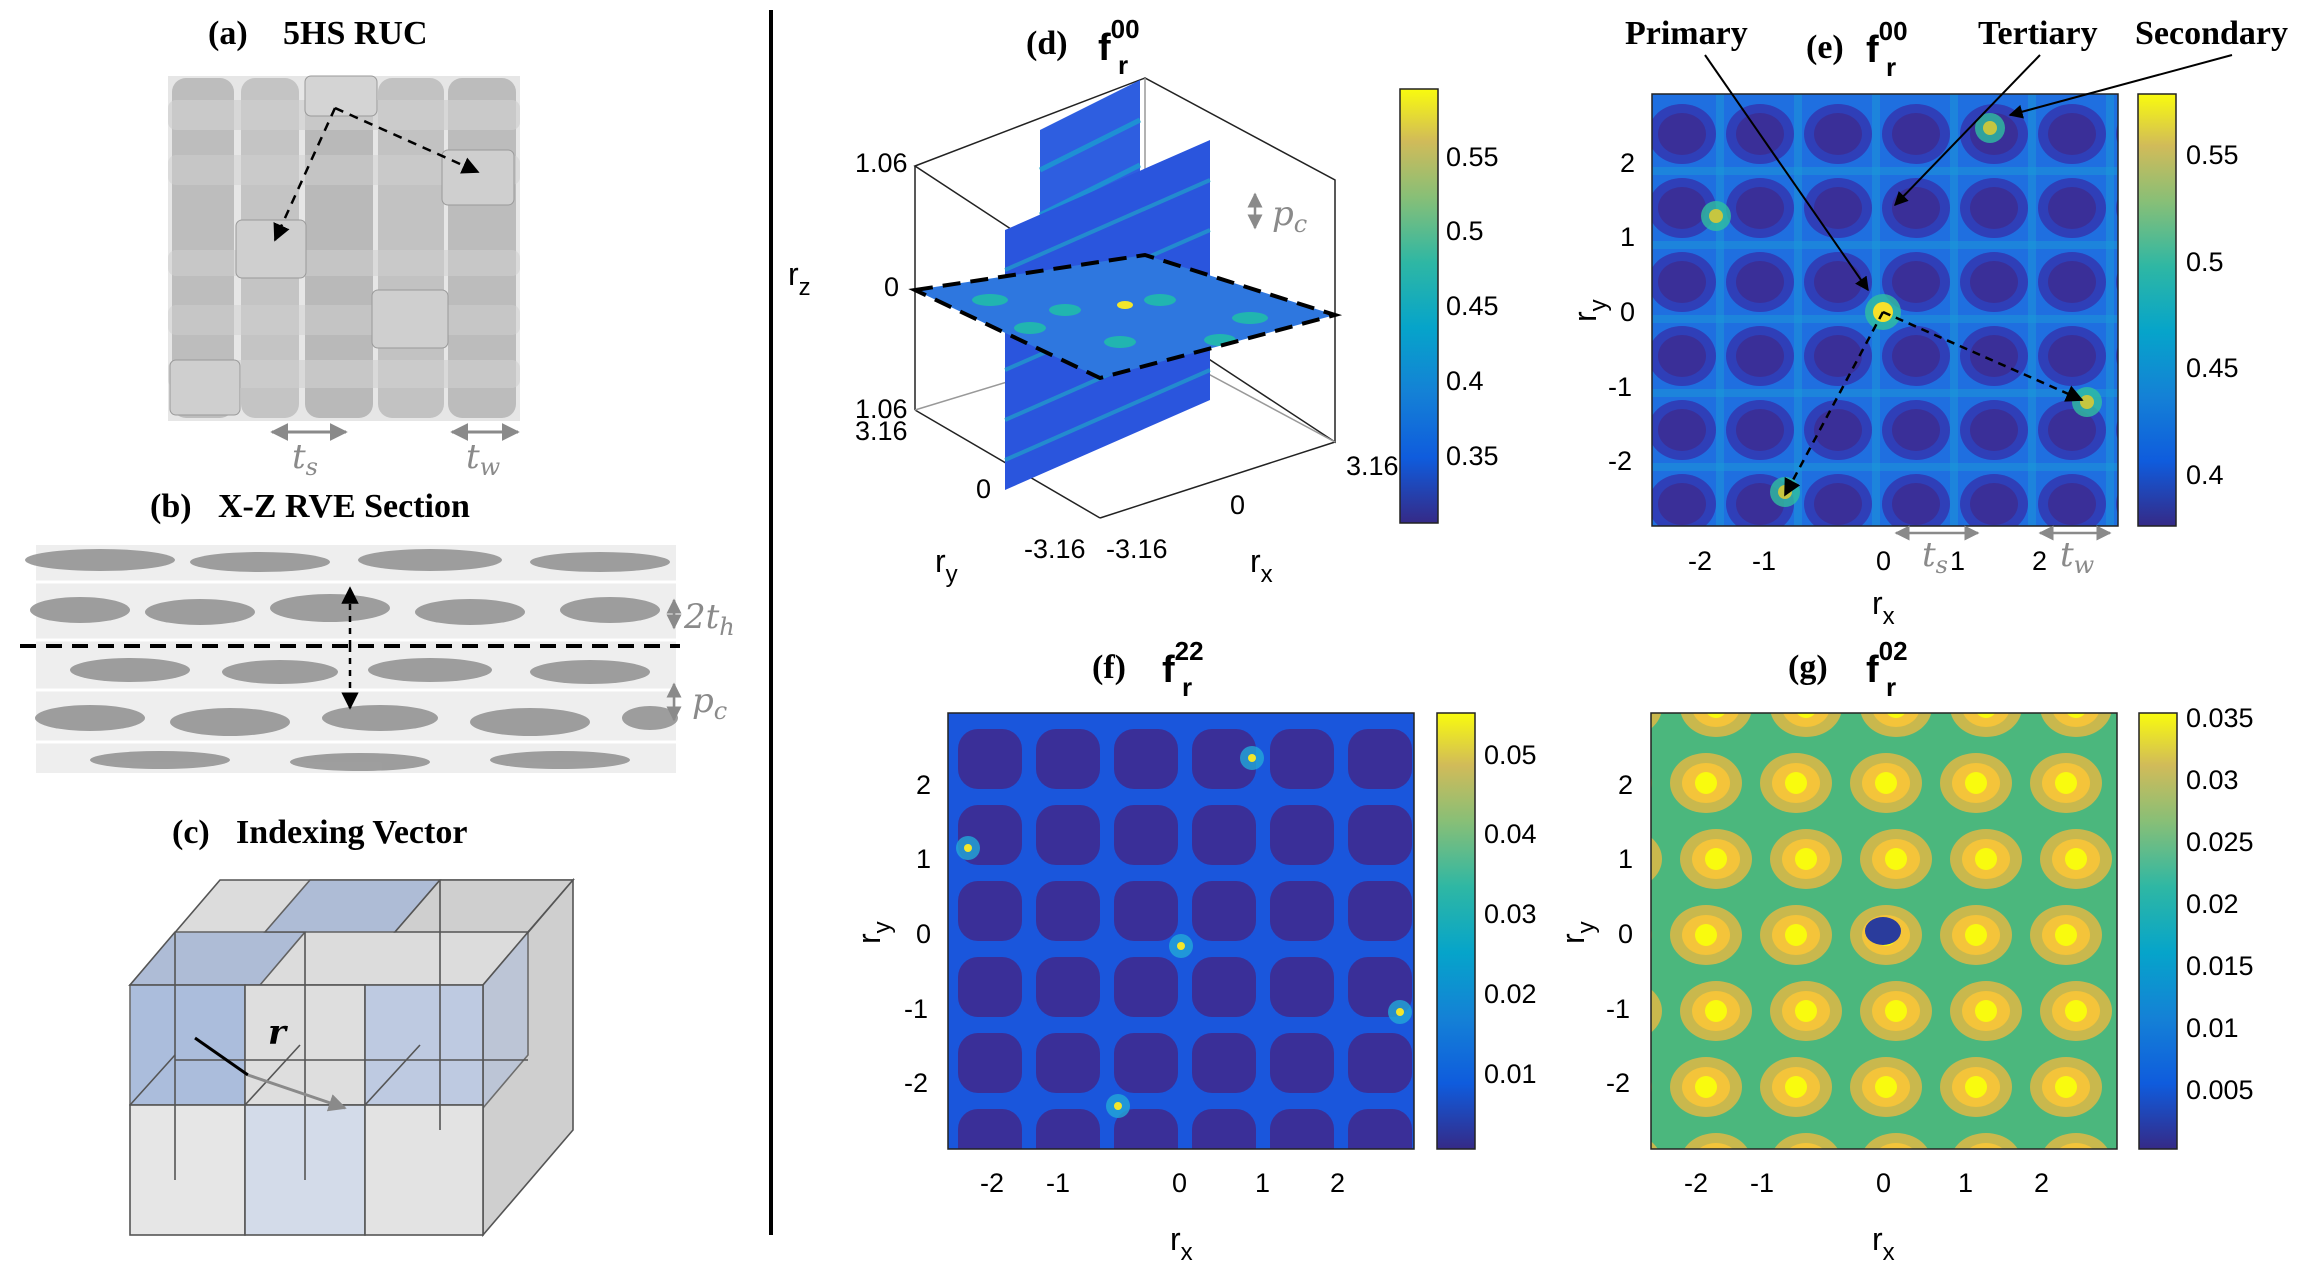 The height and width of the screenshot is (1268, 2309). I want to click on rve-section-image, so click(351, 659).